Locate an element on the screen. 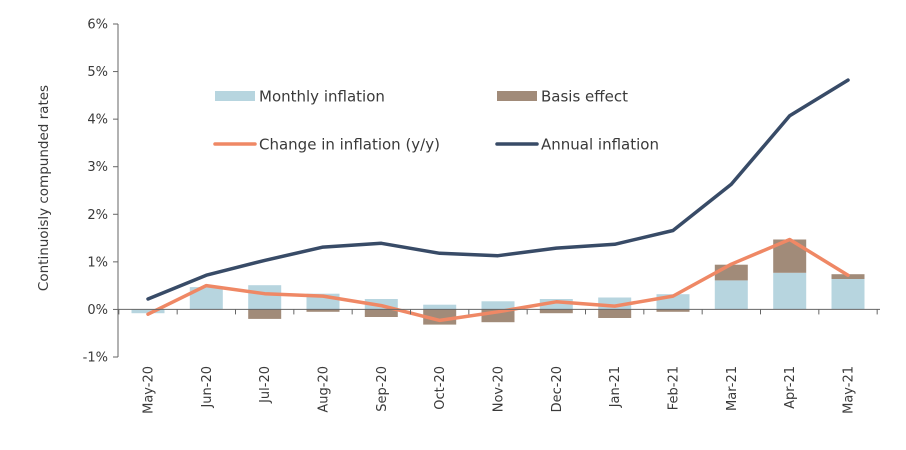 The width and height of the screenshot is (906, 450). x-tick-label: Sep-20 is located at coordinates (382, 389).